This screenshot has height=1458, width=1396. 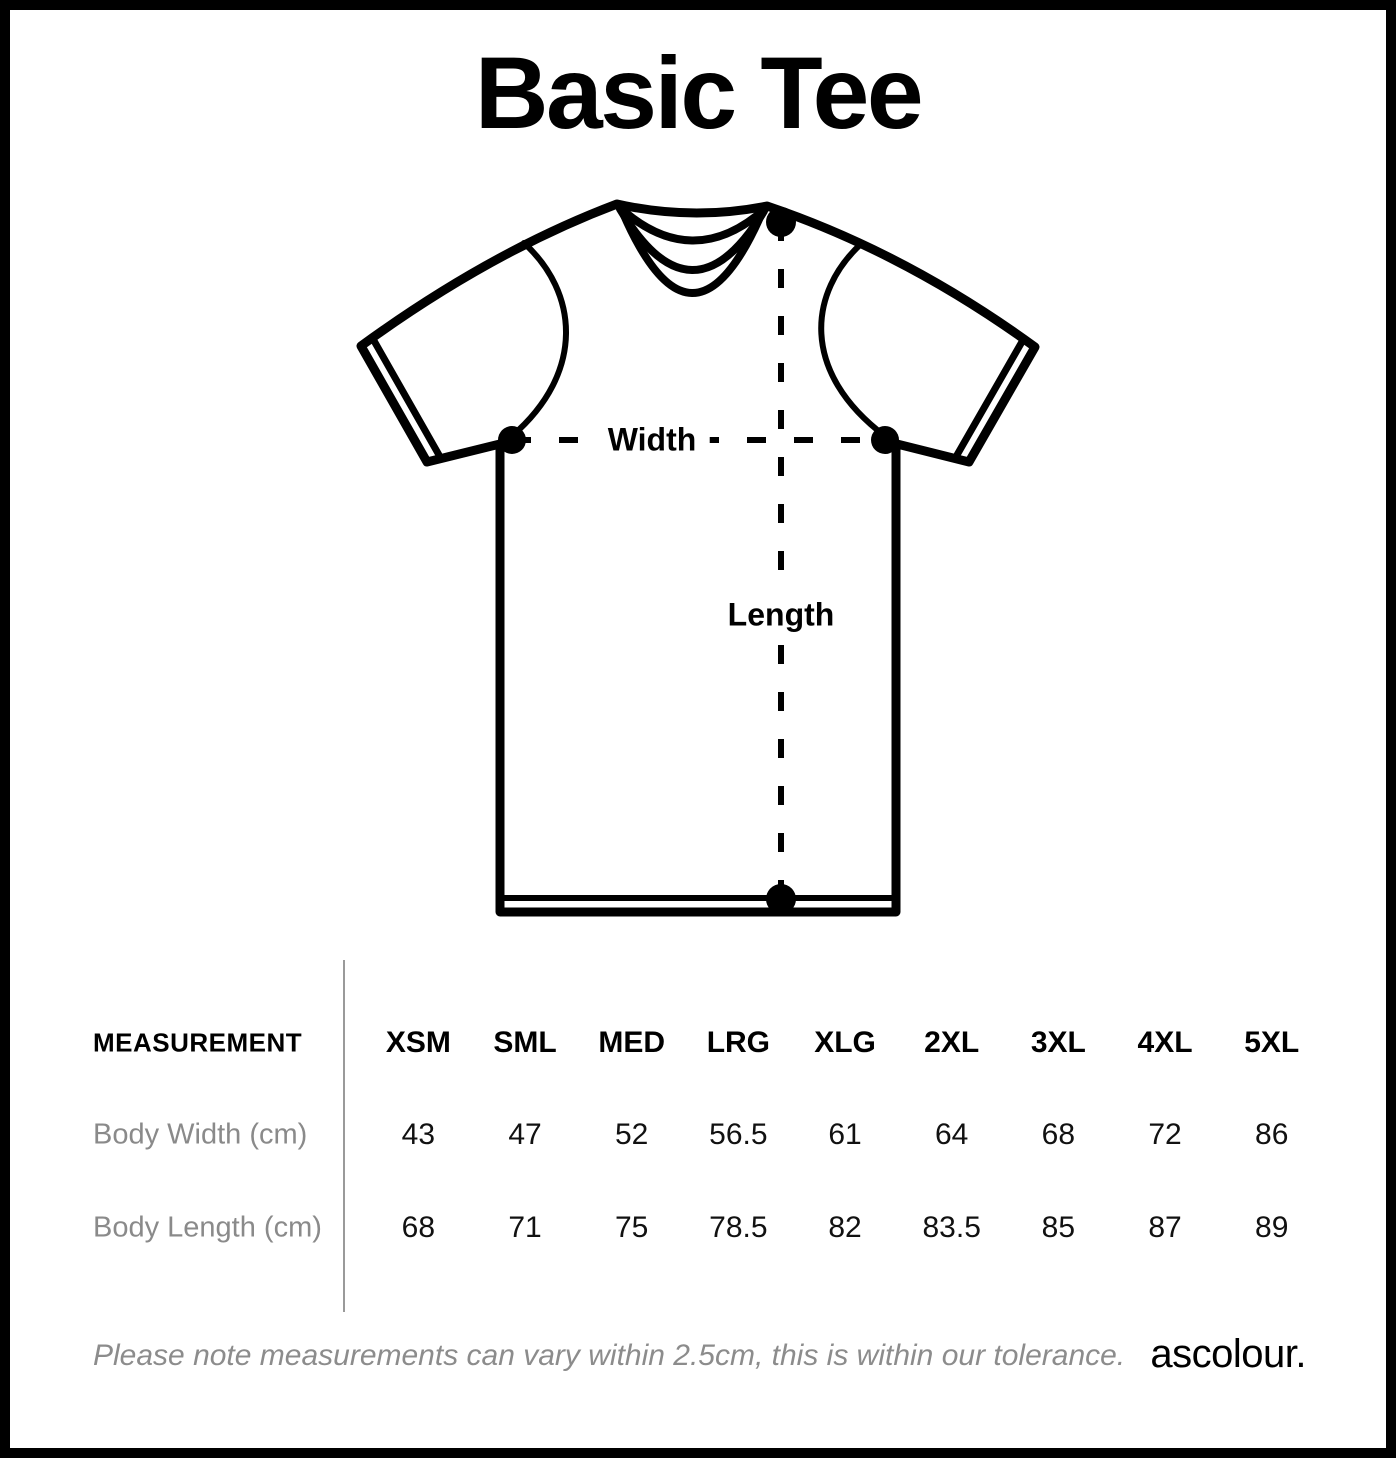 I want to click on body-width-value: 52, so click(x=631, y=1134).